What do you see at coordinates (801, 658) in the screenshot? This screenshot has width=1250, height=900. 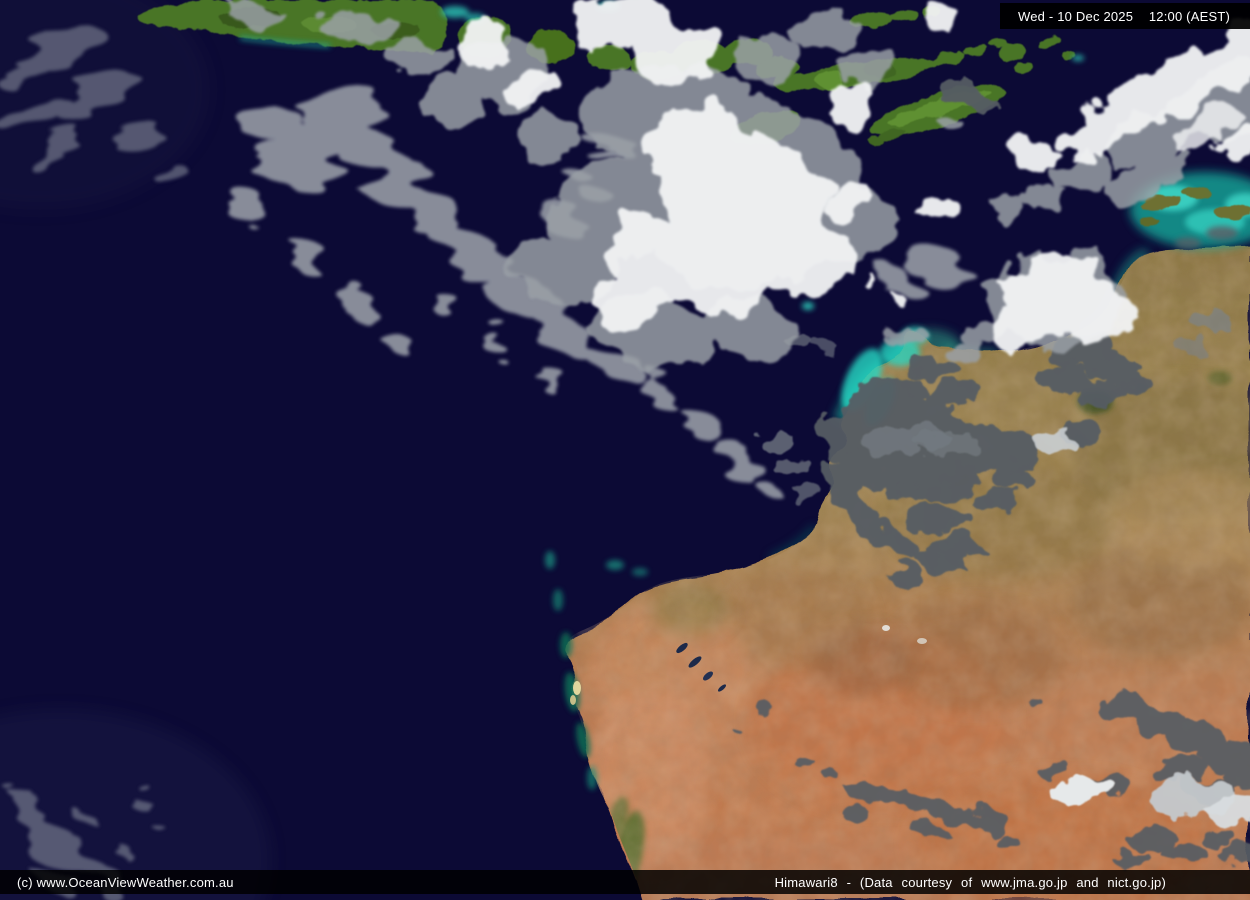 I see `salt-lakes` at bounding box center [801, 658].